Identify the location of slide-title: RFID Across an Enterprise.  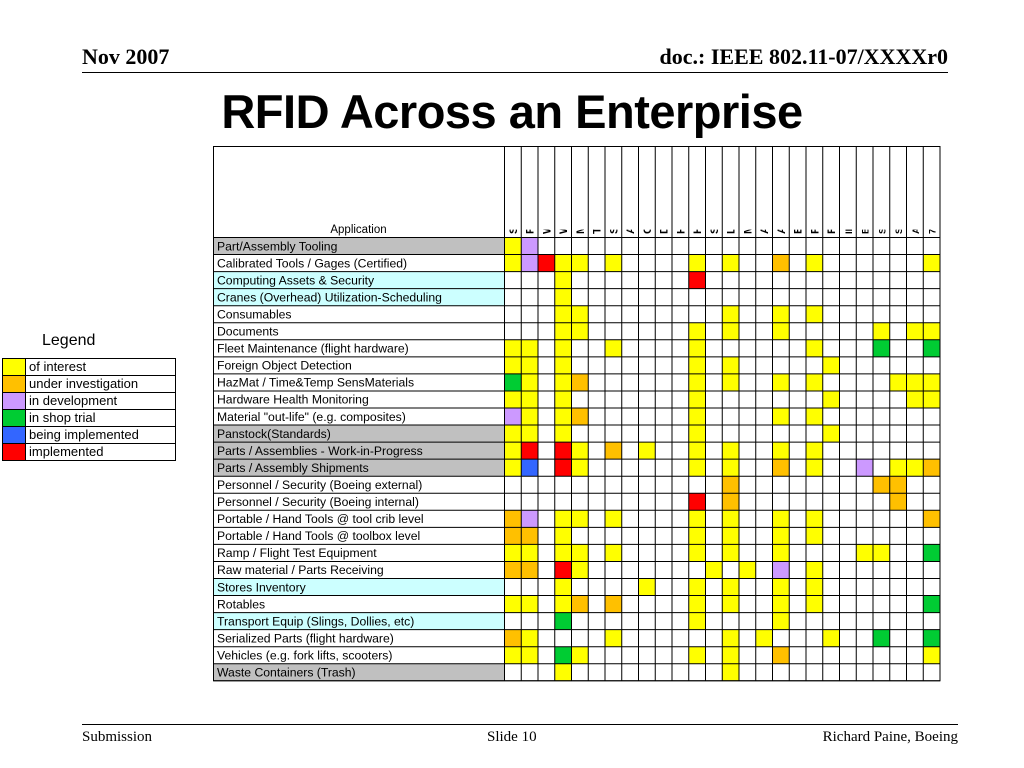
(512, 111).